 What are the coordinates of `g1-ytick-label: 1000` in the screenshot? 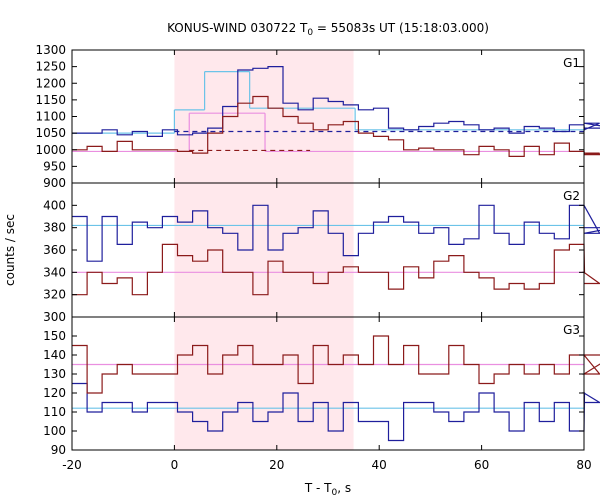 It's located at (50, 150).